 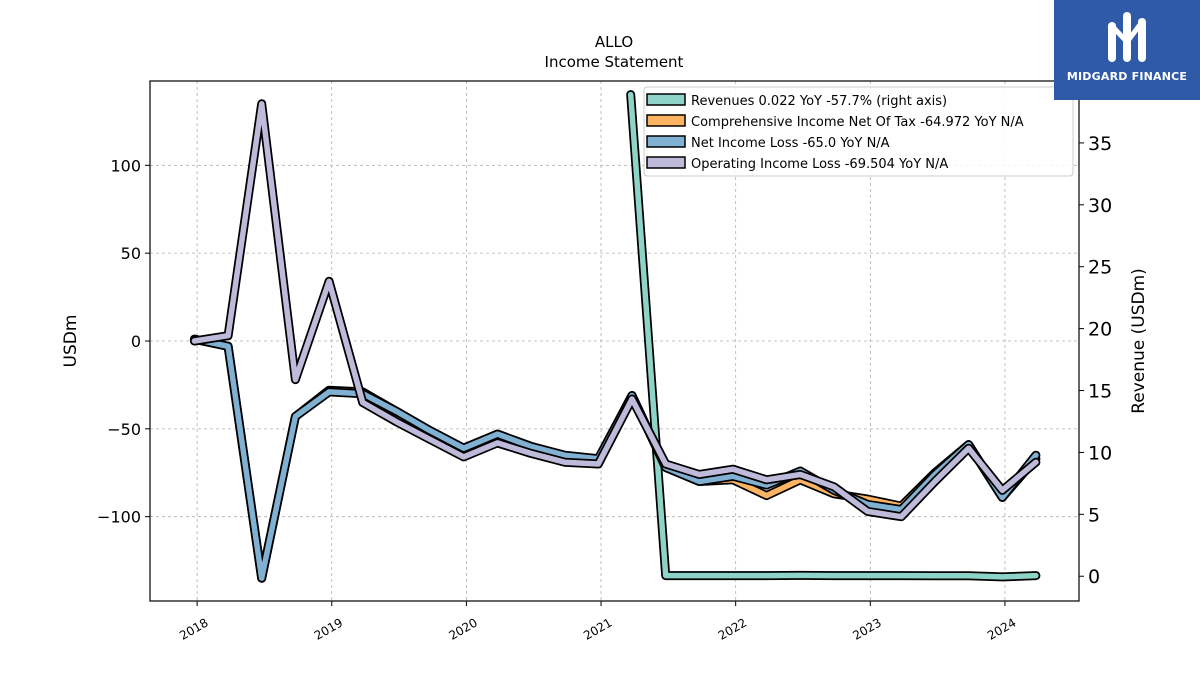 What do you see at coordinates (136, 341) in the screenshot?
I see `y-tick-label-left: 0` at bounding box center [136, 341].